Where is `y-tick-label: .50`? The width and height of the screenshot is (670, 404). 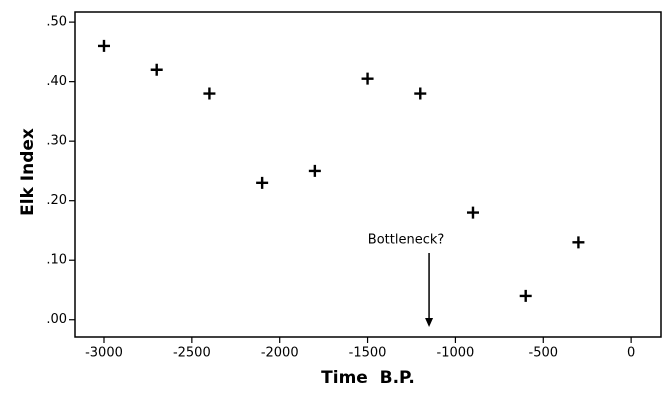
y-tick-label: .50 is located at coordinates (56, 22).